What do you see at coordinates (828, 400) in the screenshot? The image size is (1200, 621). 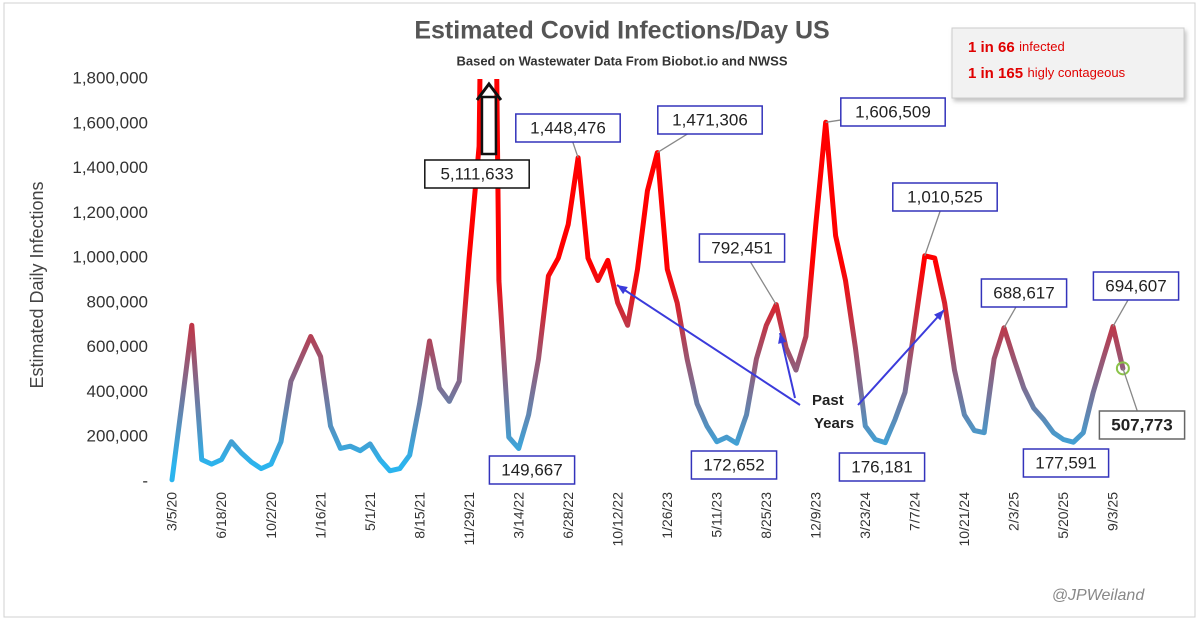 I see `annotation-text: Past` at bounding box center [828, 400].